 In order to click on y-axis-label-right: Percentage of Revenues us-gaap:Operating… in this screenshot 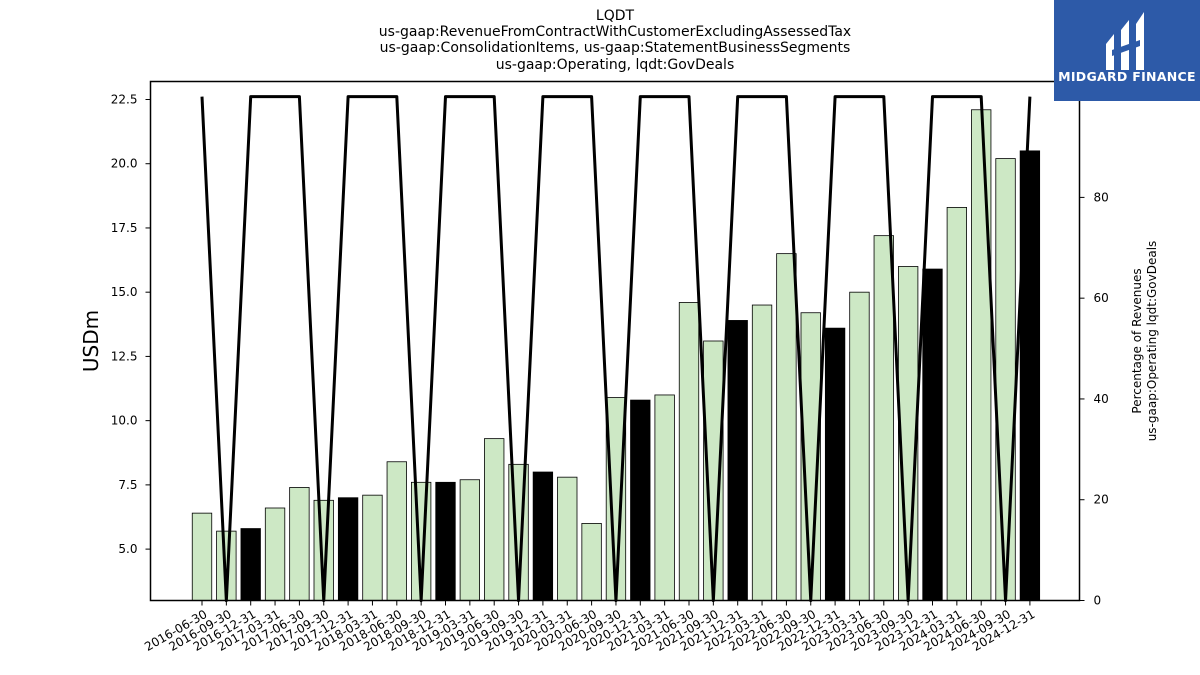, I will do `click(1144, 341)`.